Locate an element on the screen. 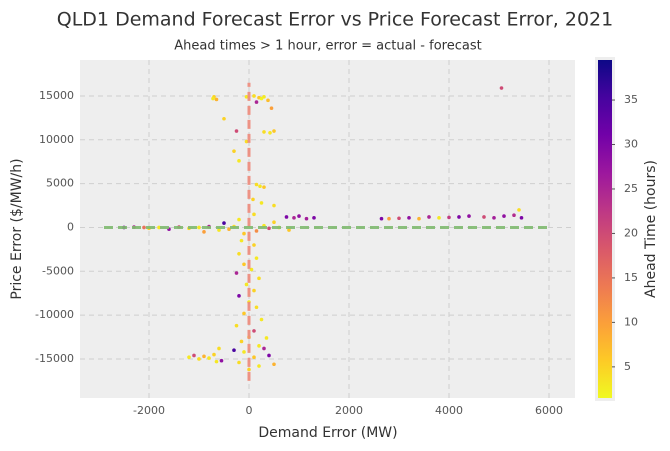 This screenshot has width=670, height=451. y-tick-label: 10000 is located at coordinates (56, 139).